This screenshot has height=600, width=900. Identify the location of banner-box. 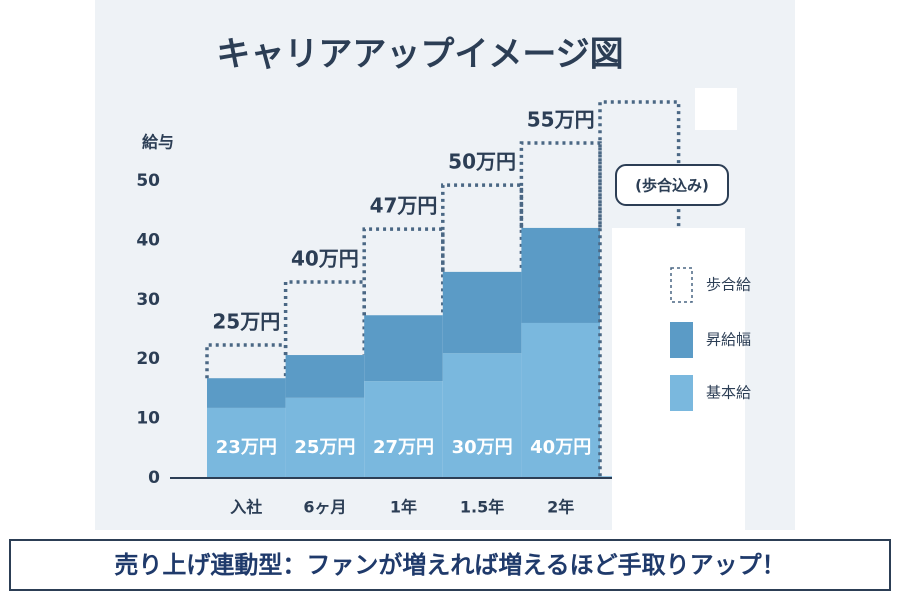
(450, 565).